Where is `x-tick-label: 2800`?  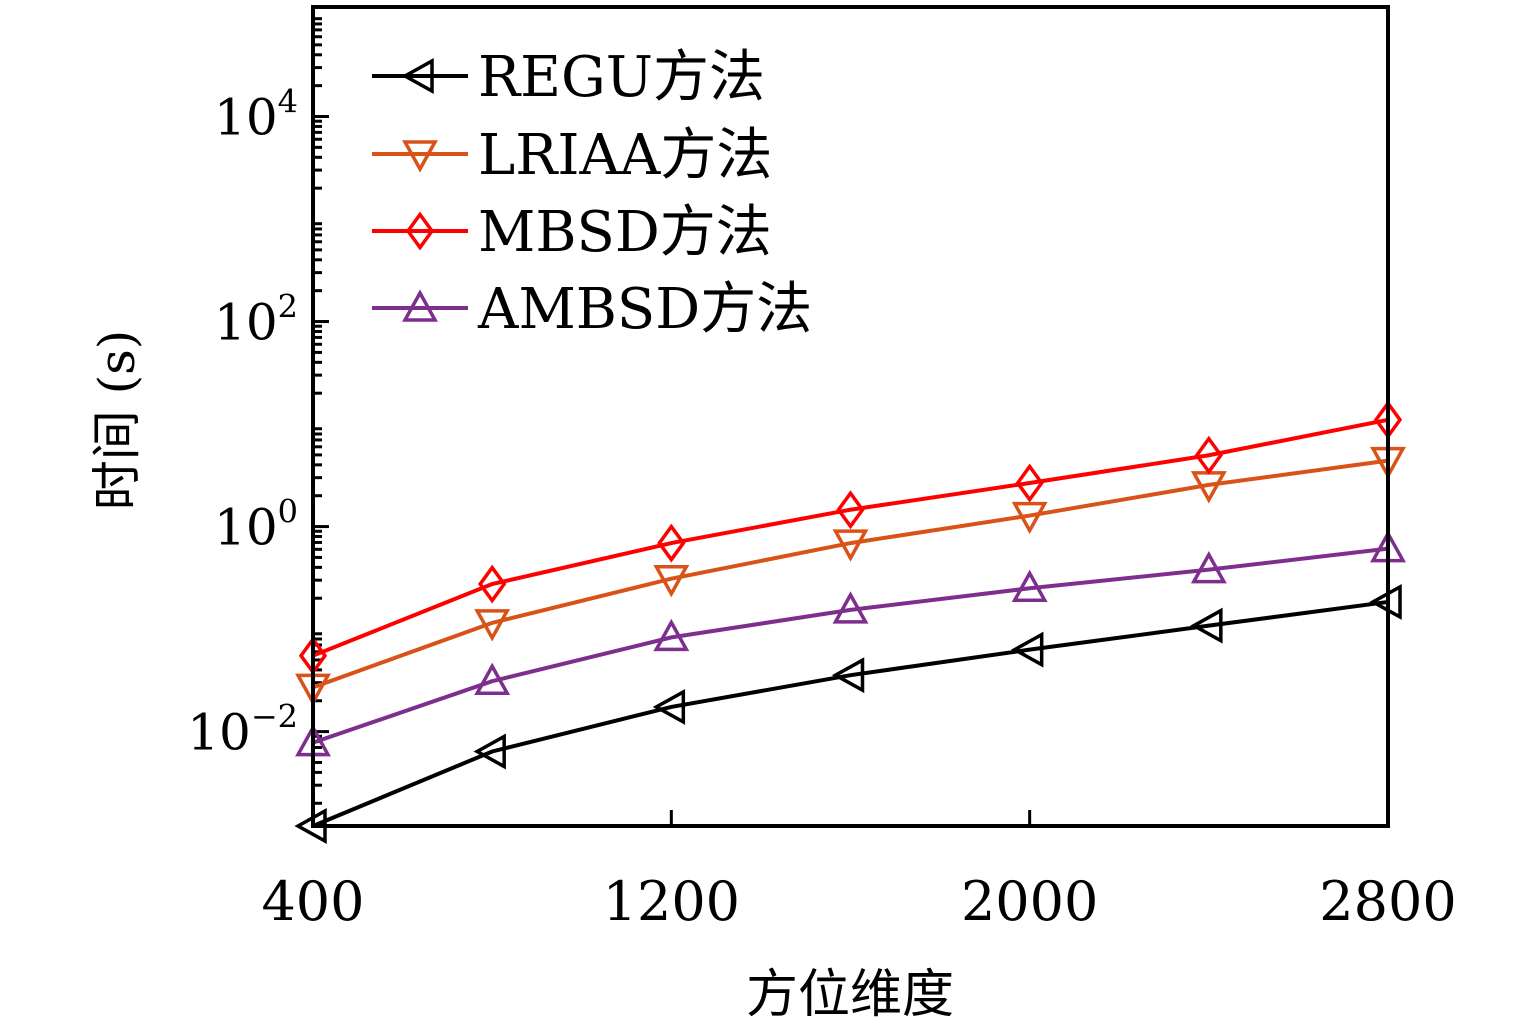 x-tick-label: 2800 is located at coordinates (1387, 901).